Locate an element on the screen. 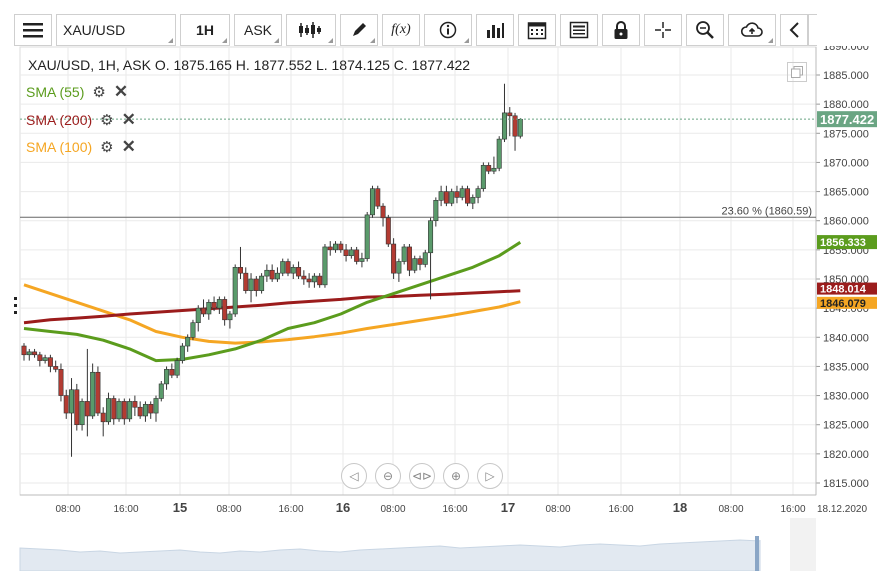  last-price-label: 1877.422 is located at coordinates (847, 119).